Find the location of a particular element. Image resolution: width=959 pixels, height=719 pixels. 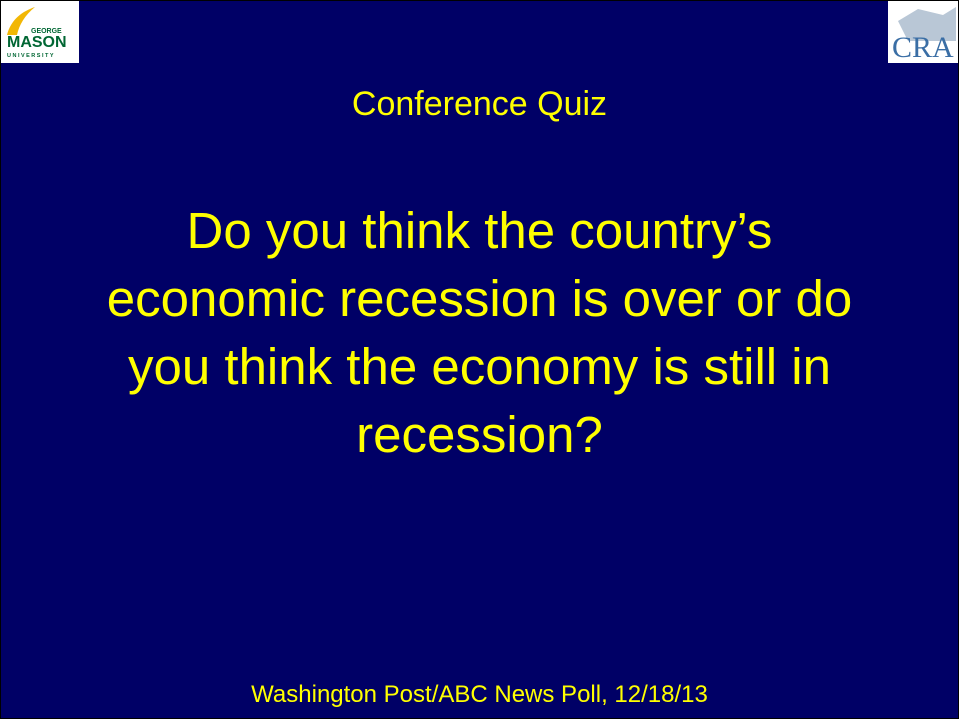

mason-logo-art: GEORGE MASON UNIVERSITY is located at coordinates (37, 33).